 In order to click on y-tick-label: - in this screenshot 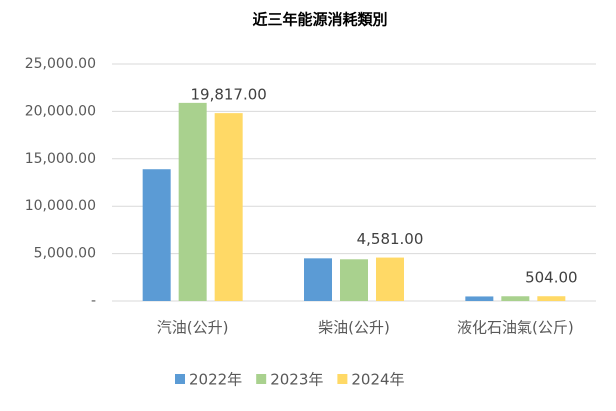, I will do `click(93, 301)`.